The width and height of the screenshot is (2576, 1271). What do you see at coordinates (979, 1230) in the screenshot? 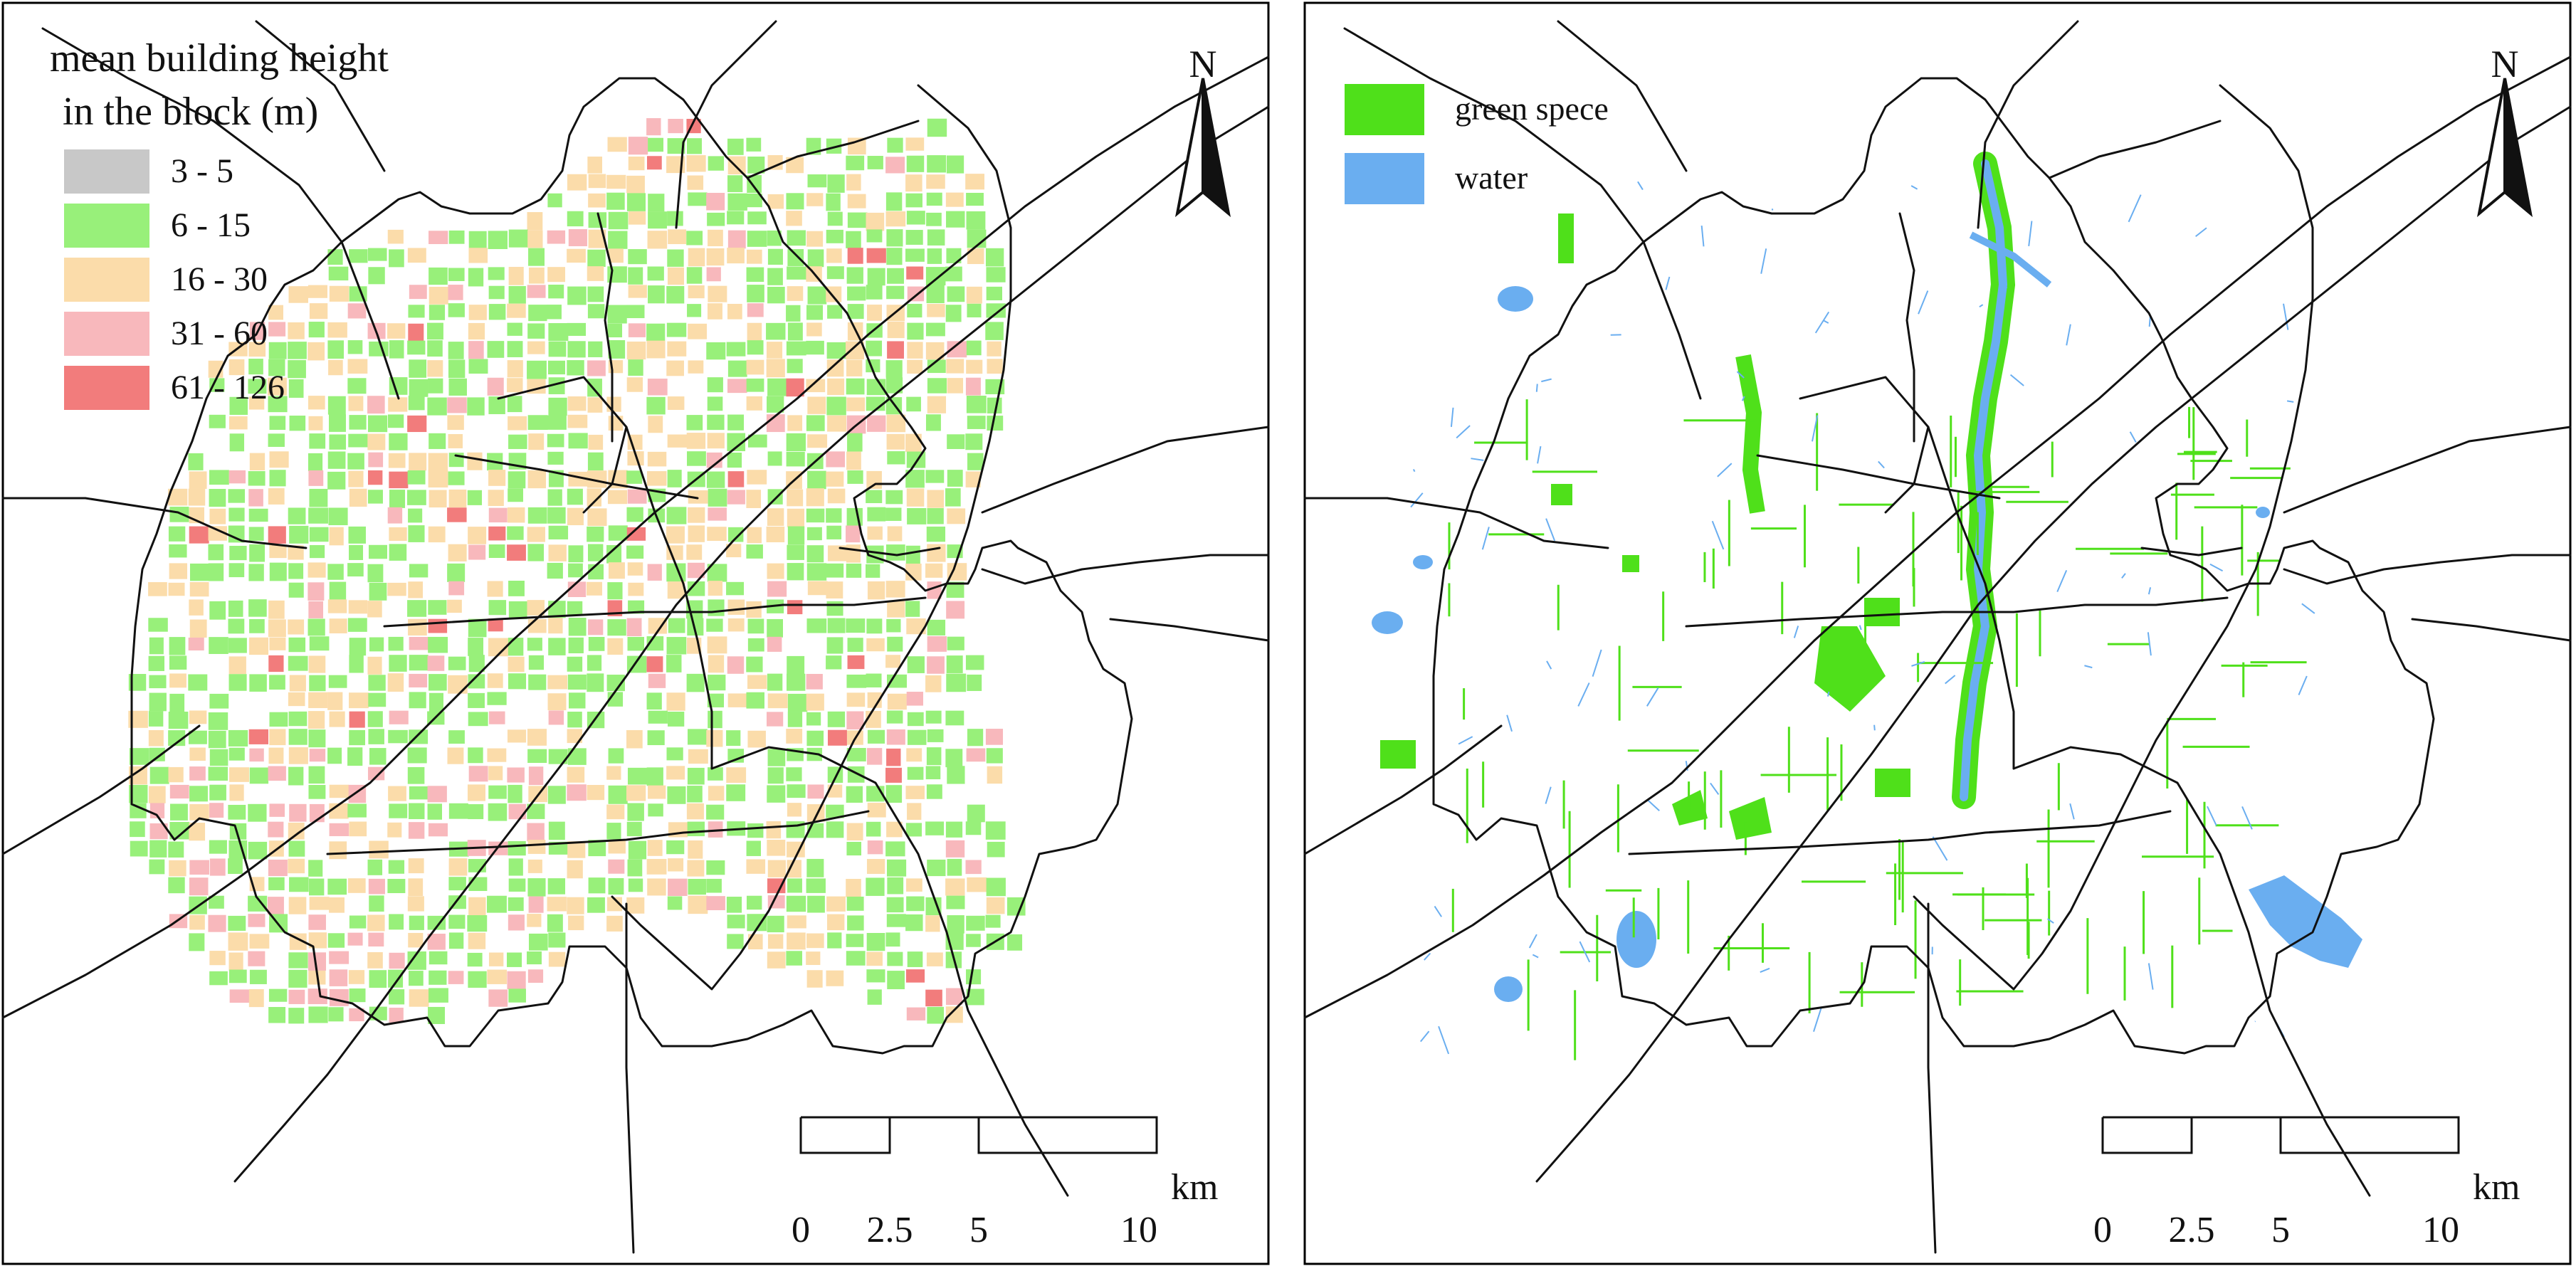
I see `scale-tick-5: 5` at bounding box center [979, 1230].